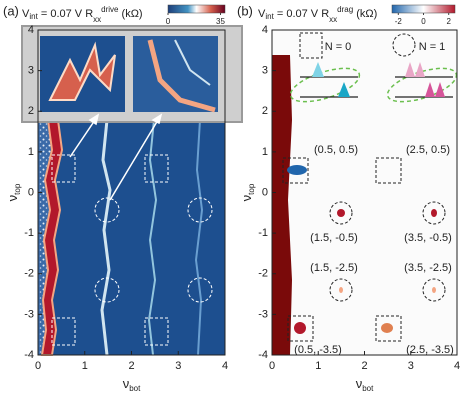 The height and width of the screenshot is (404, 470). I want to click on colorbar-tick-label: -2, so click(399, 21).